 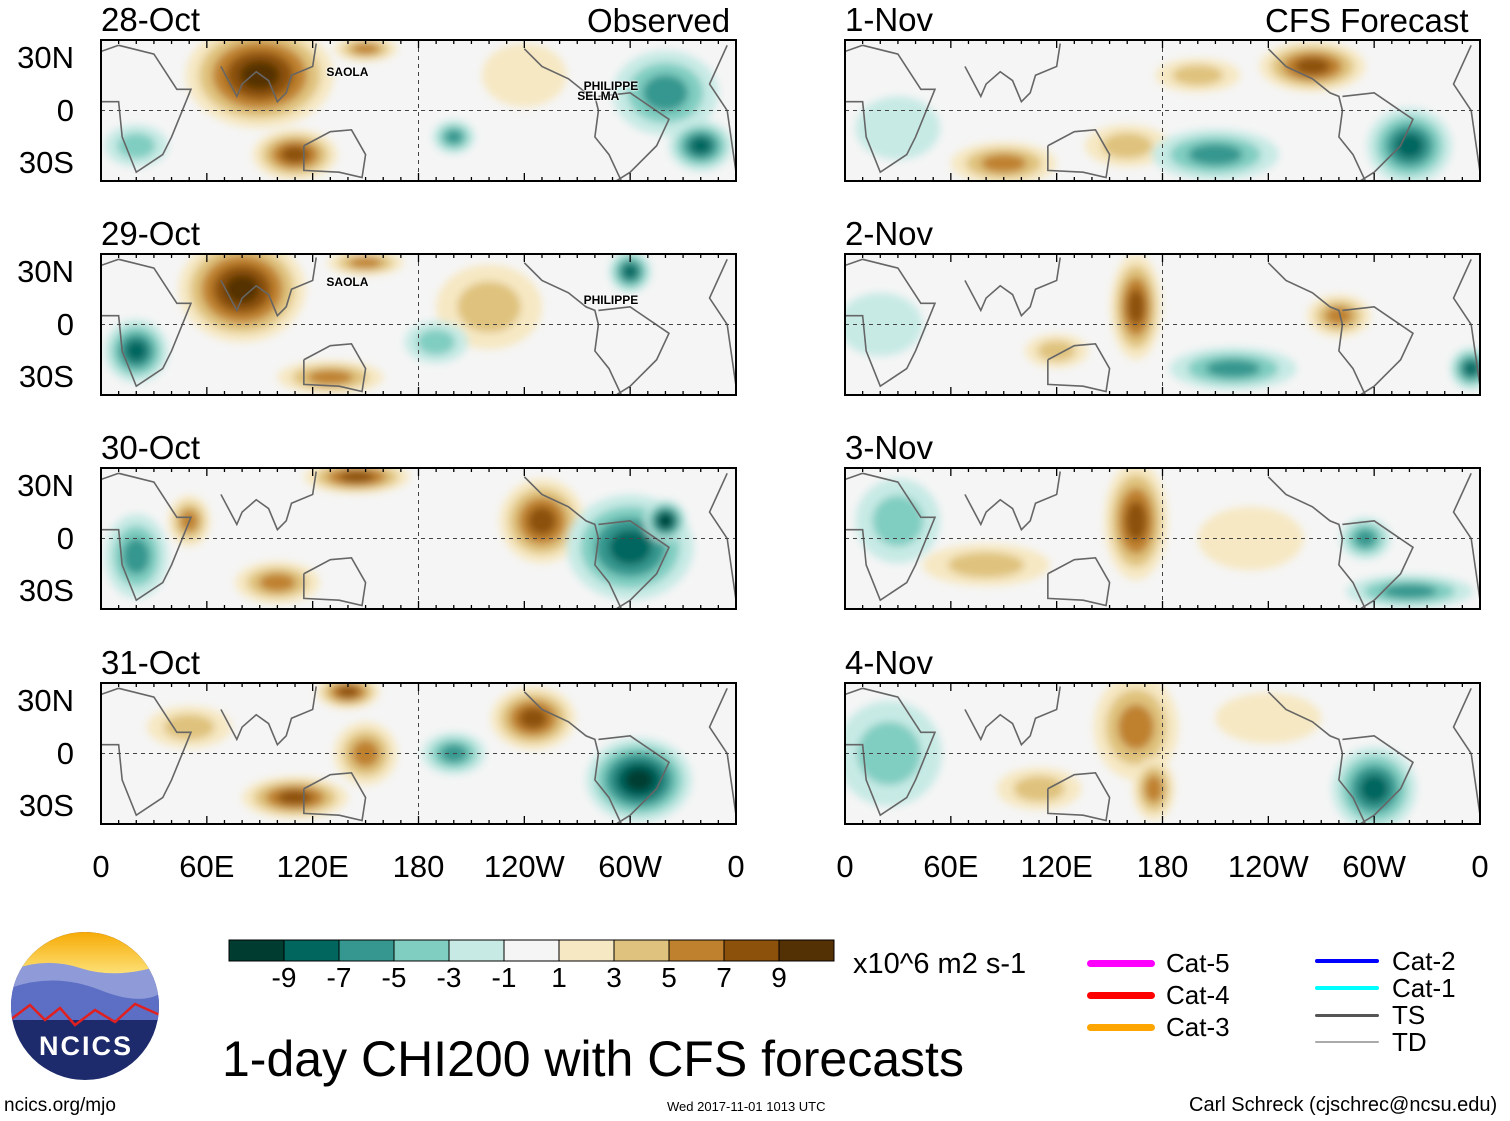 I want to click on colorbar-tick-label: 3, so click(x=614, y=977).